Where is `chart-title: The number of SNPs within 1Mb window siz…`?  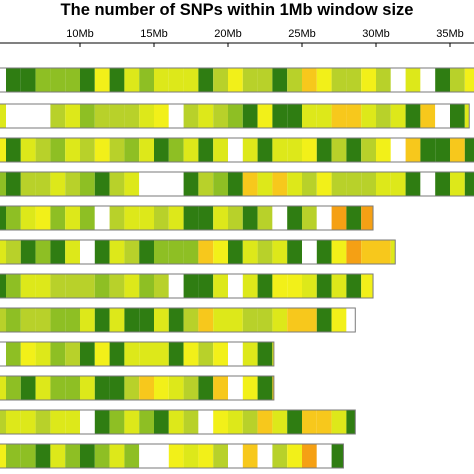
chart-title: The number of SNPs within 1Mb window siz… is located at coordinates (237, 10).